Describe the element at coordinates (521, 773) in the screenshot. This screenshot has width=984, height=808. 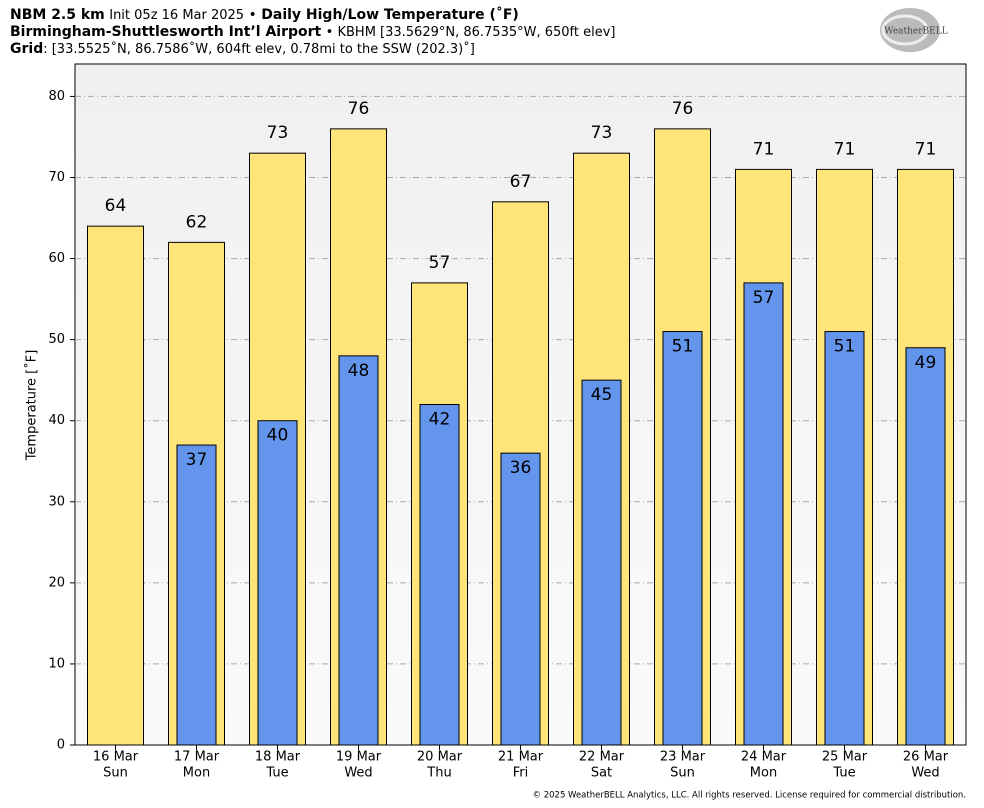
I see `x-tick-weekday: Fri` at that location.